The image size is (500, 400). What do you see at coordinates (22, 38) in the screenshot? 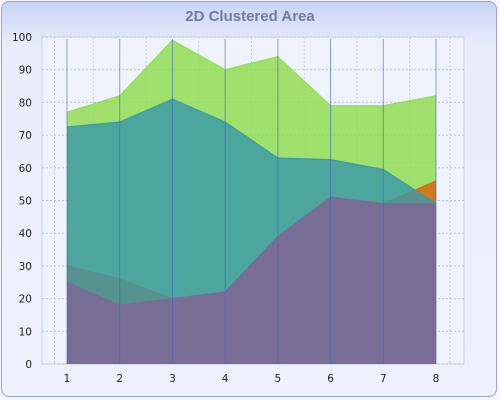
I see `y-tick-label: 100` at bounding box center [22, 38].